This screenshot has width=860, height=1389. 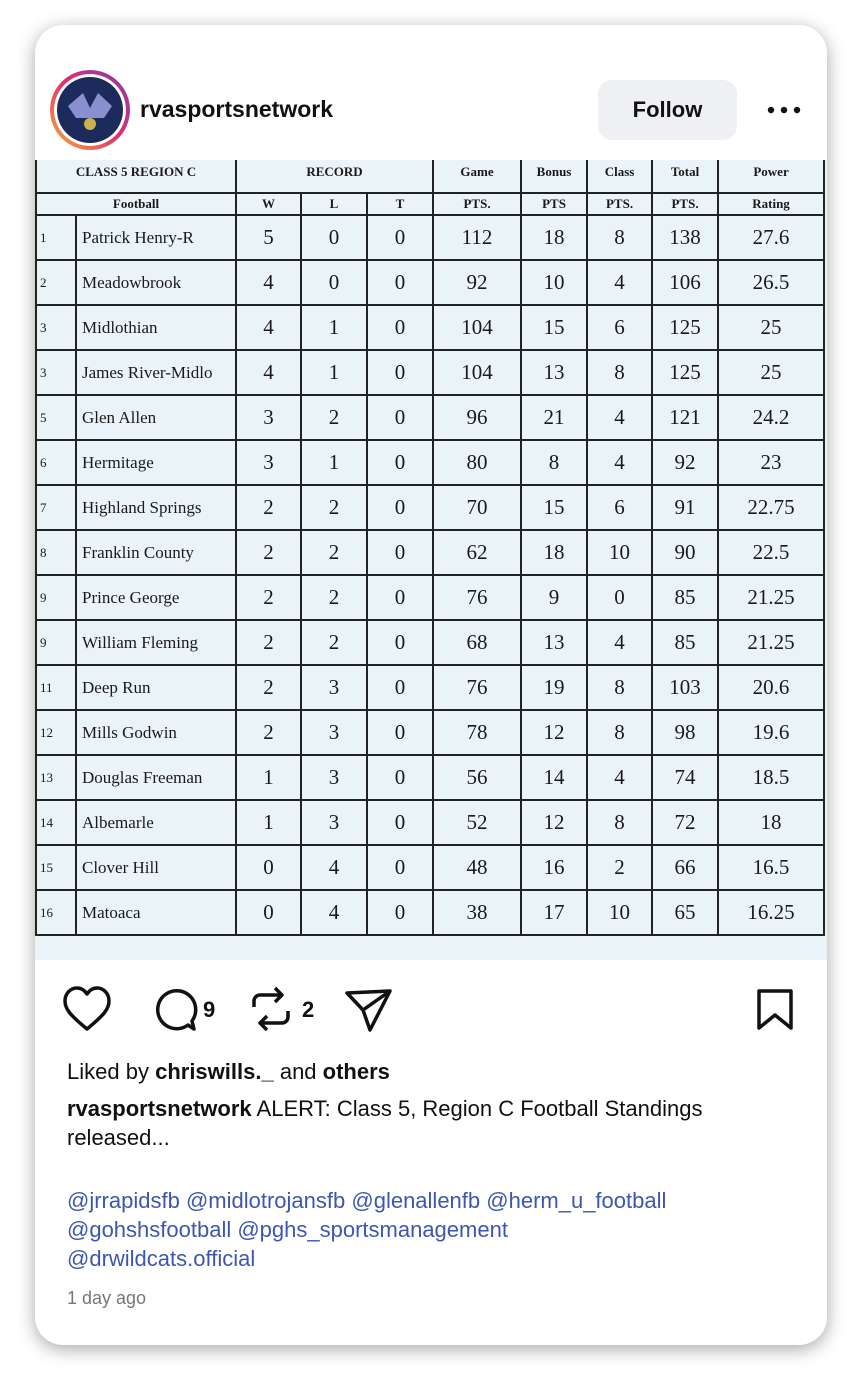 What do you see at coordinates (271, 1009) in the screenshot?
I see `repost-icon` at bounding box center [271, 1009].